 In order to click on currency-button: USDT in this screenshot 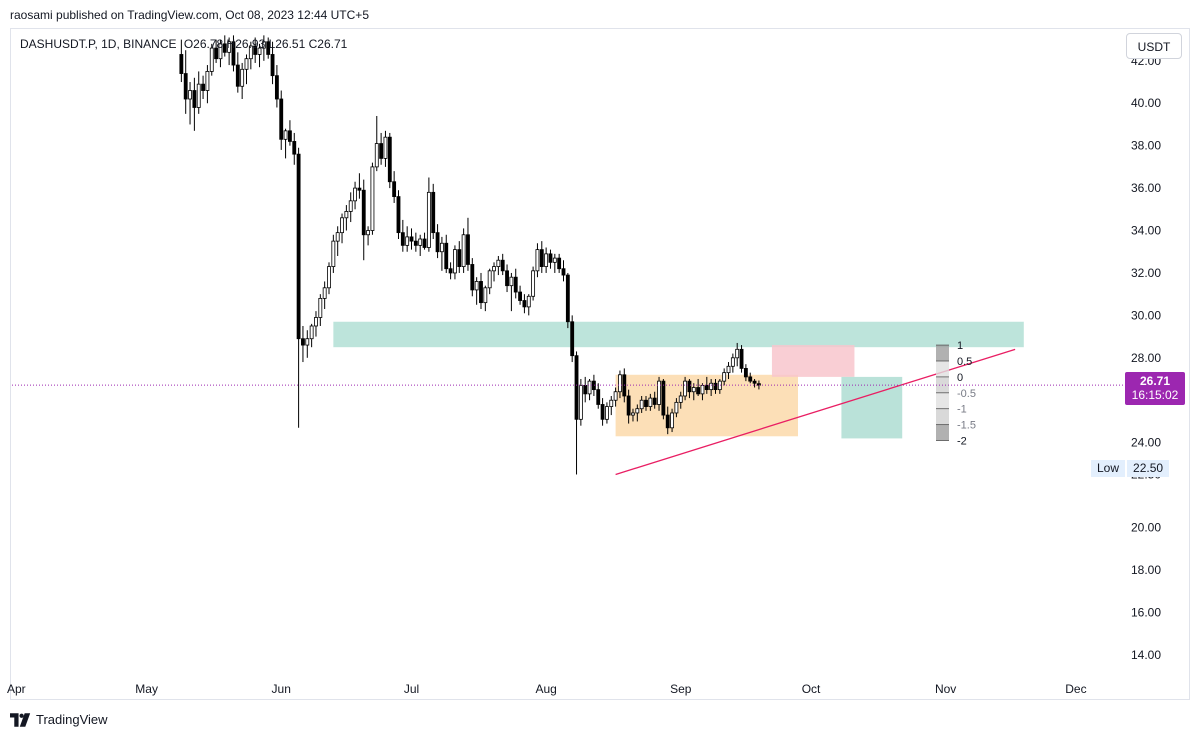, I will do `click(1154, 46)`.